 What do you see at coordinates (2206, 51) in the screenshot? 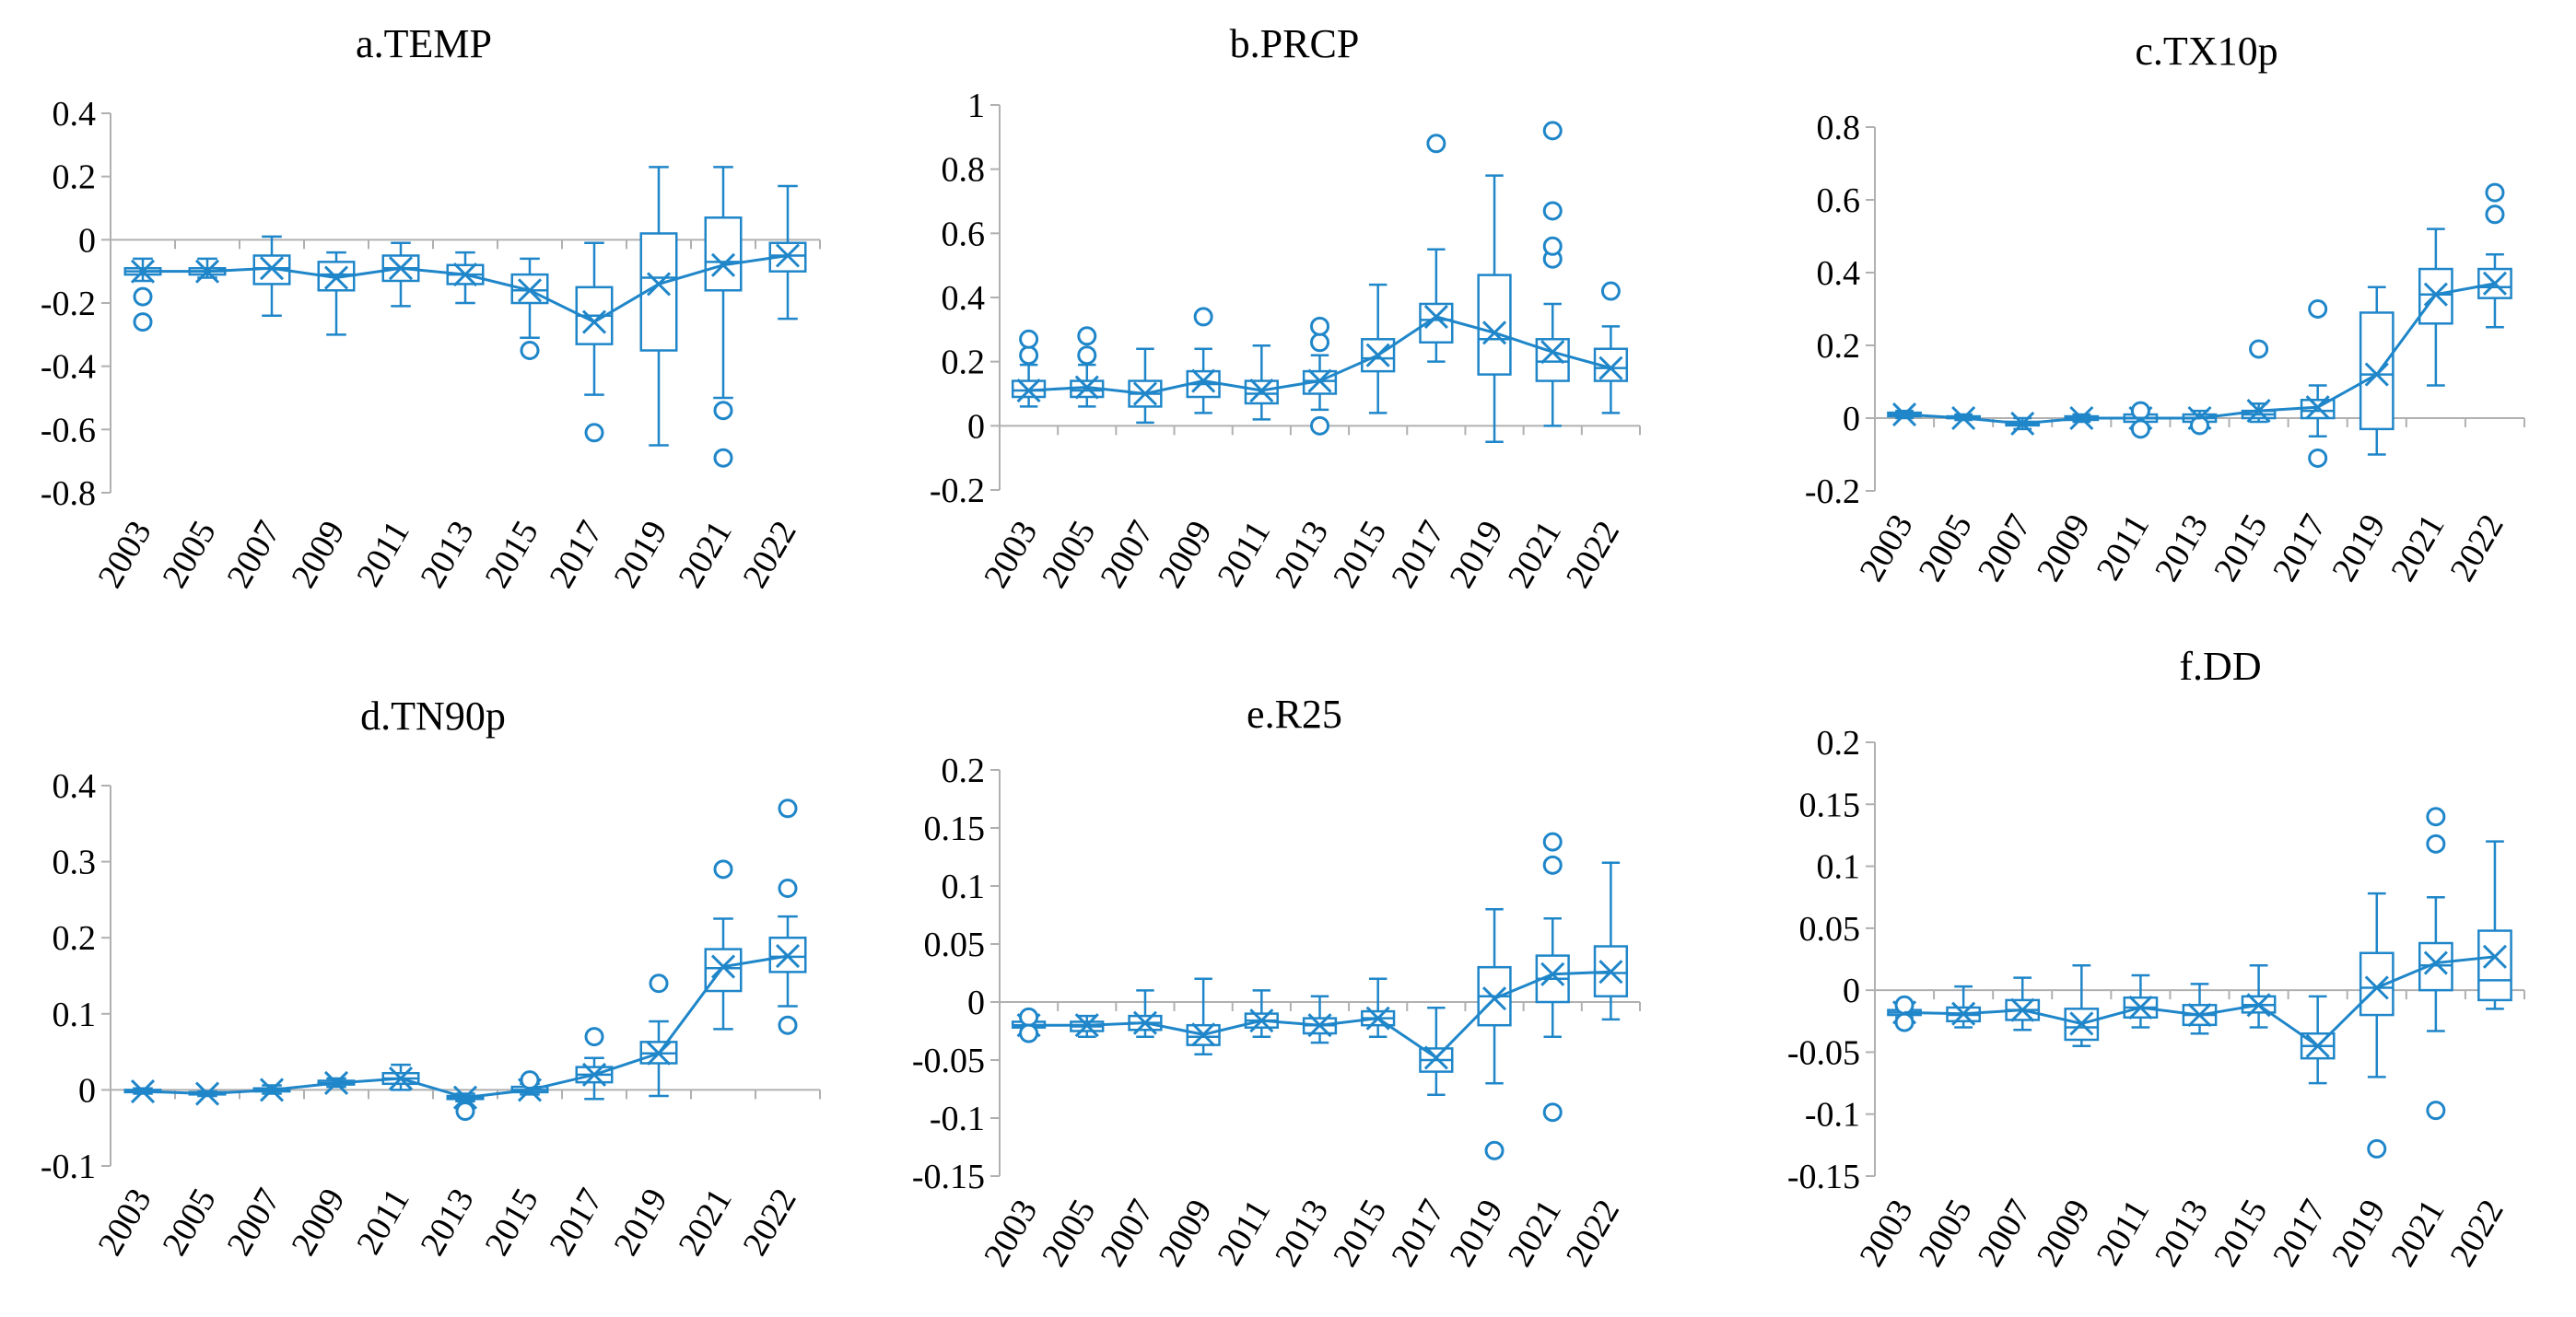
I see `panel-title: c.TX10p` at bounding box center [2206, 51].